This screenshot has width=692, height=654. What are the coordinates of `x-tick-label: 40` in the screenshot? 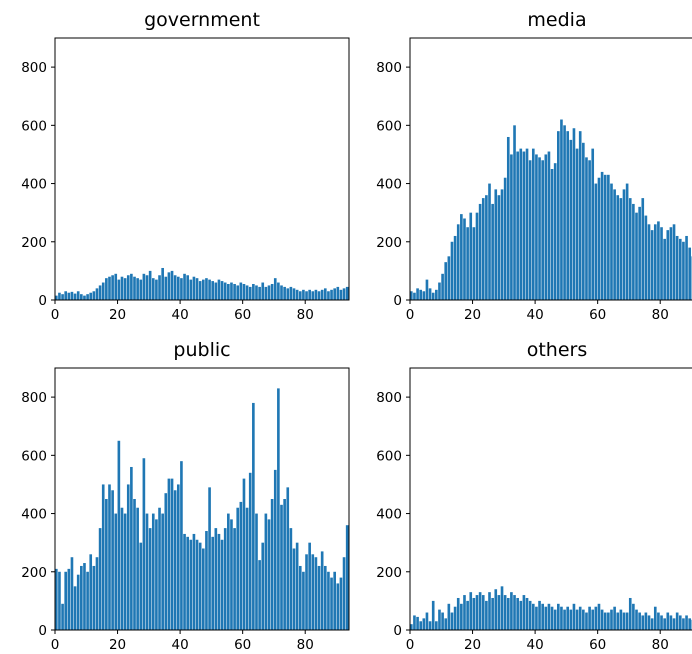 It's located at (180, 315).